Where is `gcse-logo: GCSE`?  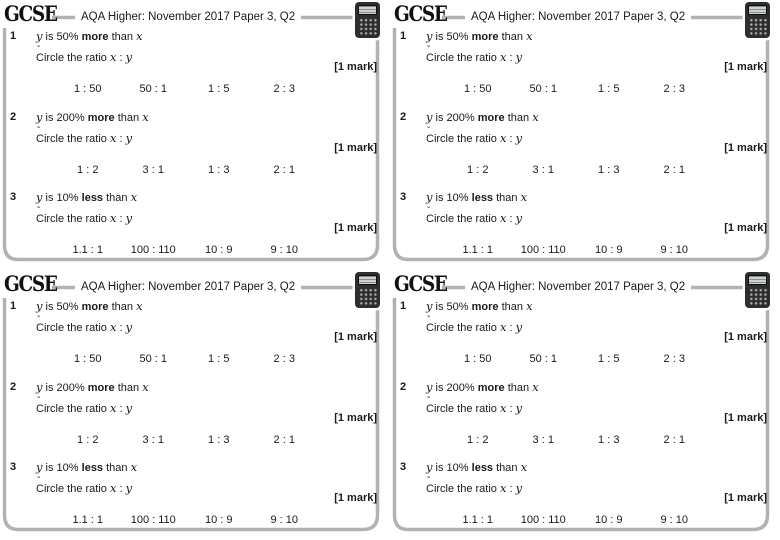 gcse-logo: GCSE is located at coordinates (31, 13).